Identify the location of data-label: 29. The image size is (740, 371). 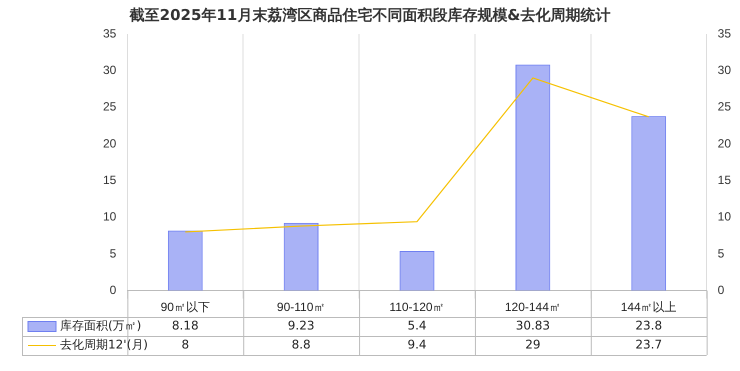
(532, 345).